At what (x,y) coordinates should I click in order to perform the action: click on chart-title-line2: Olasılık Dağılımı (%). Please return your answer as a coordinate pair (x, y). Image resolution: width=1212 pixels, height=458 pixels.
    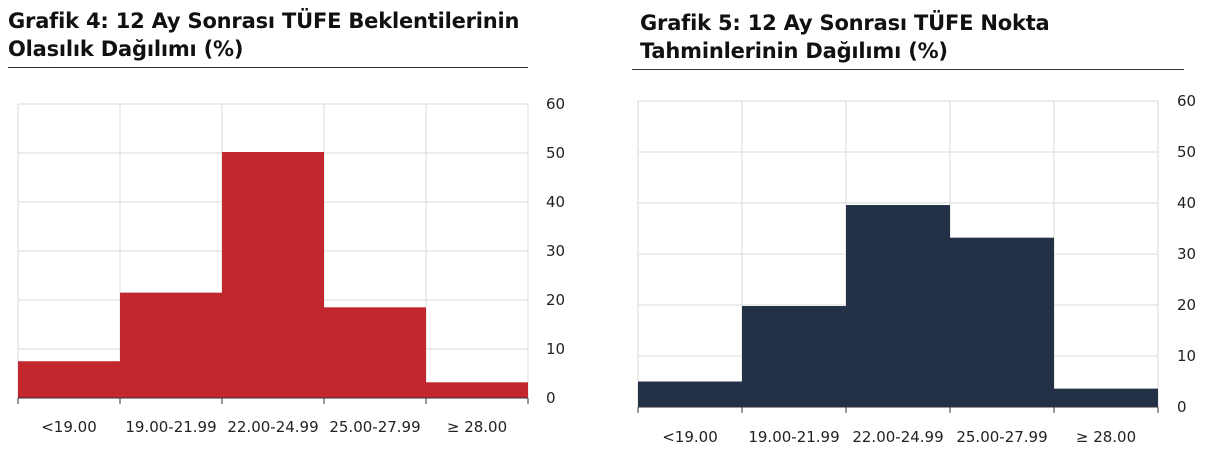
    Looking at the image, I should click on (126, 49).